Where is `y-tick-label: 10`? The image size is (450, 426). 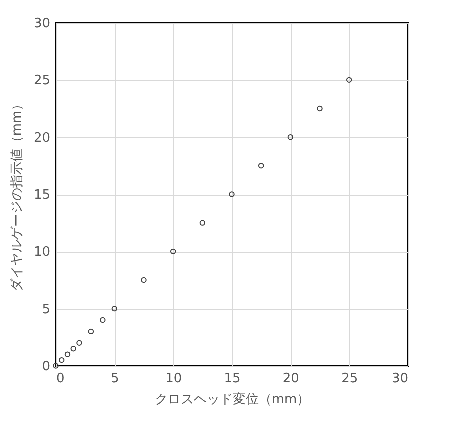 y-tick-label: 10 is located at coordinates (42, 252).